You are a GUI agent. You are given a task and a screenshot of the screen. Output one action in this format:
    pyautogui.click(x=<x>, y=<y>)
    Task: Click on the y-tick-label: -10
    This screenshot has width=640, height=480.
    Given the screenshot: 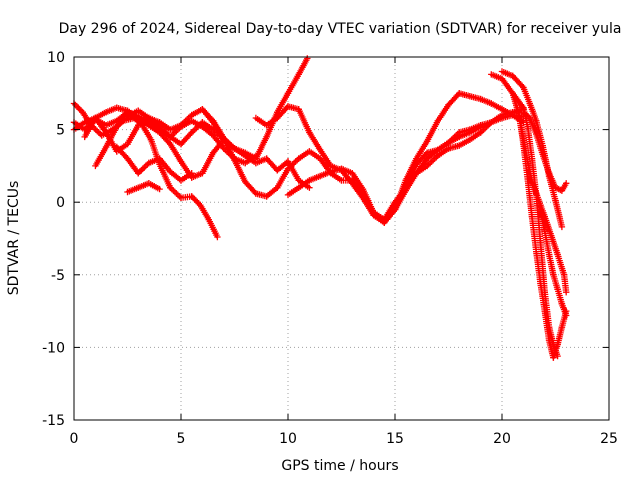 What is the action you would take?
    pyautogui.click(x=53, y=348)
    